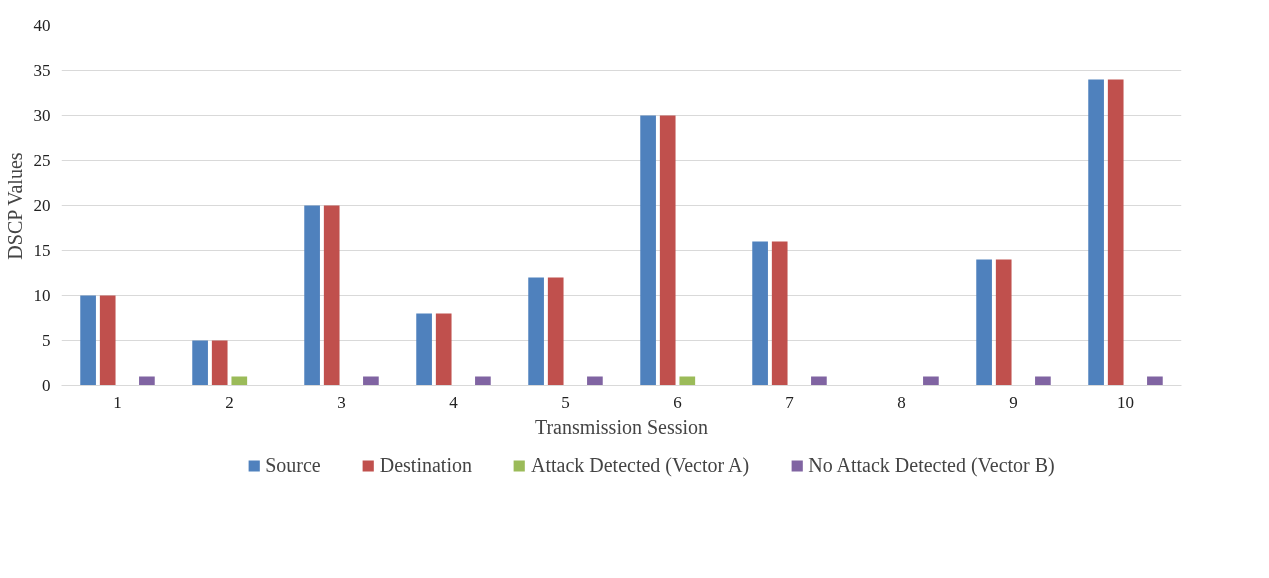  What do you see at coordinates (901, 402) in the screenshot?
I see `x-tick-label: 8` at bounding box center [901, 402].